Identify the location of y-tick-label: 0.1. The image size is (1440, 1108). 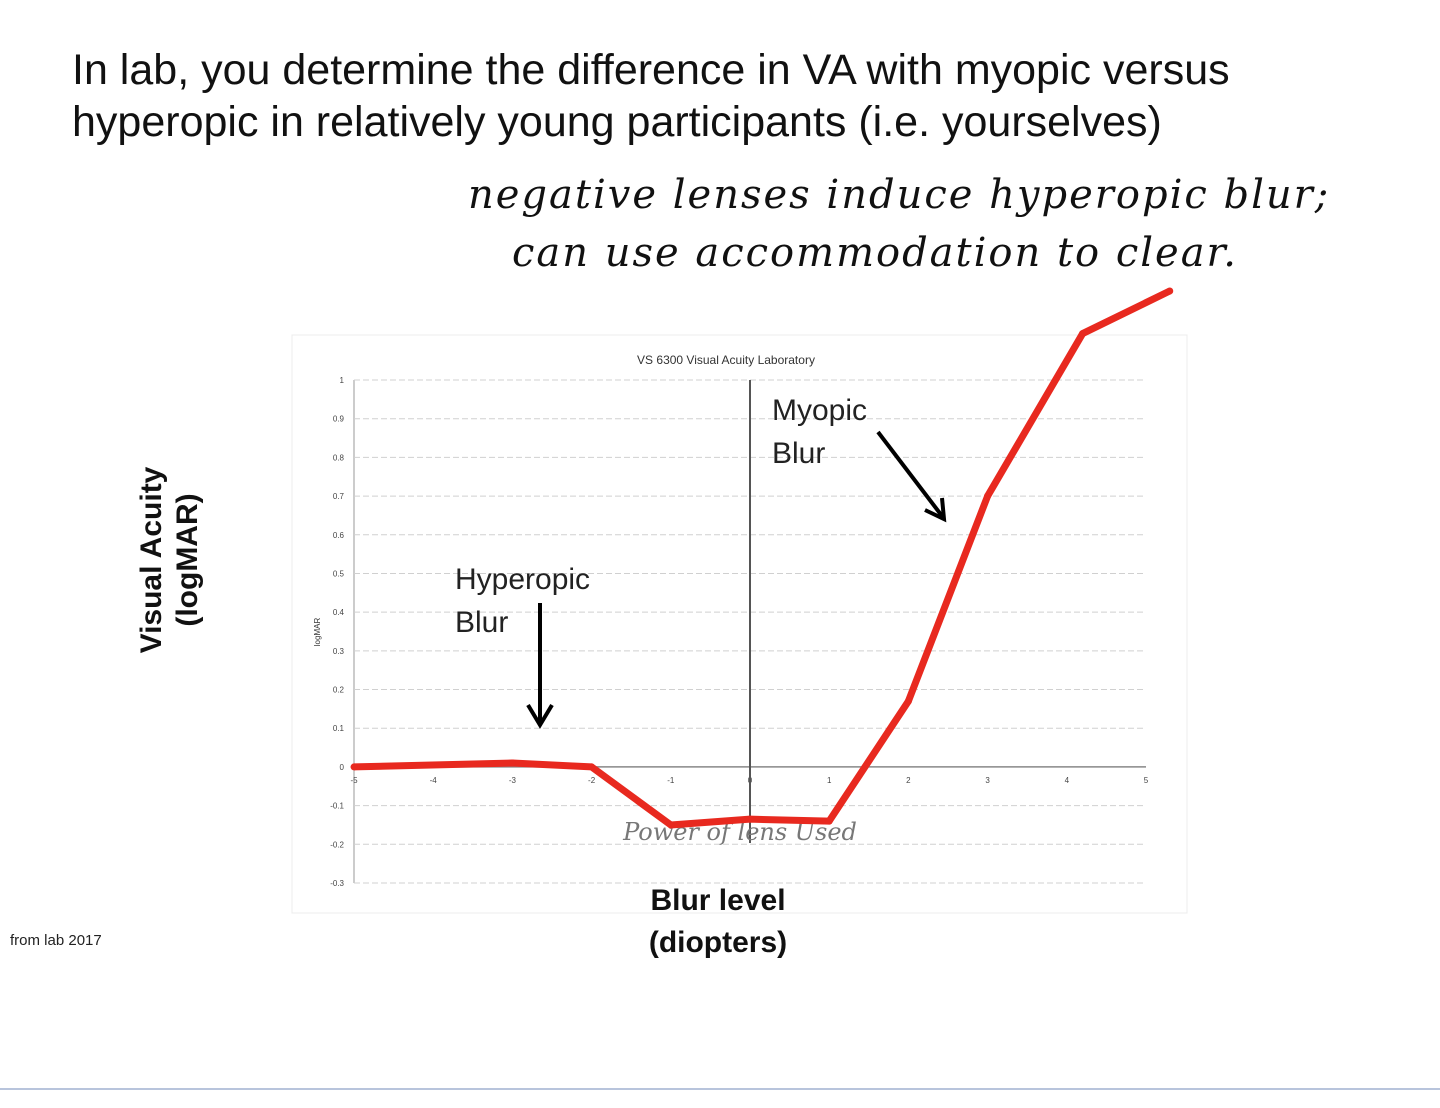
(339, 728).